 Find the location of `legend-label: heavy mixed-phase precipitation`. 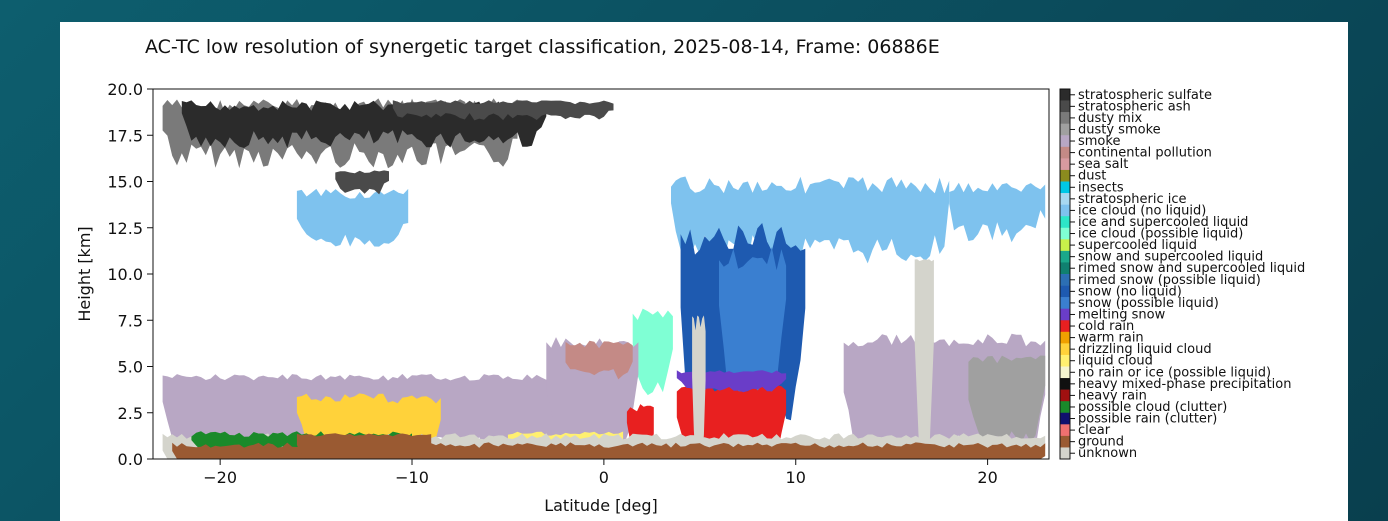

legend-label: heavy mixed-phase precipitation is located at coordinates (1185, 384).